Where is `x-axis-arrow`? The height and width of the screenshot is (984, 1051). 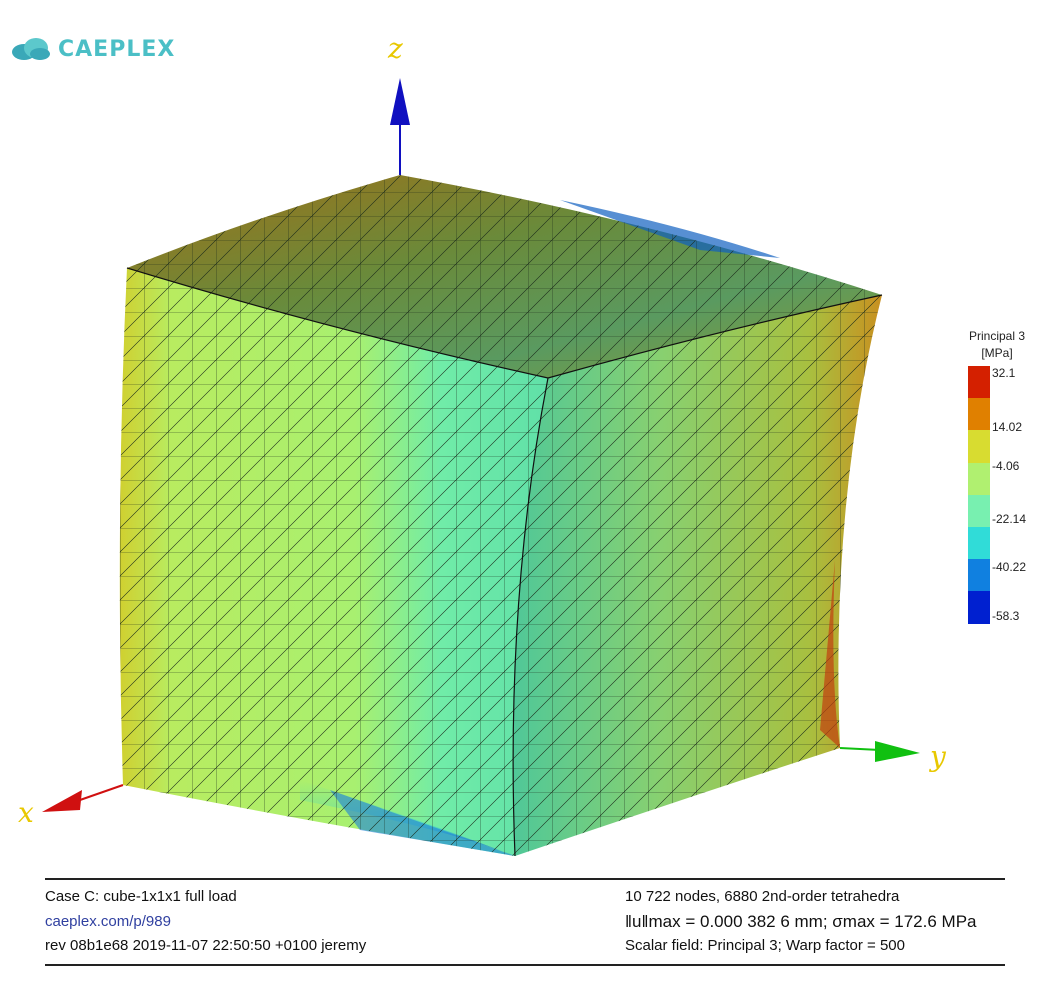
x-axis-arrow is located at coordinates (83, 798).